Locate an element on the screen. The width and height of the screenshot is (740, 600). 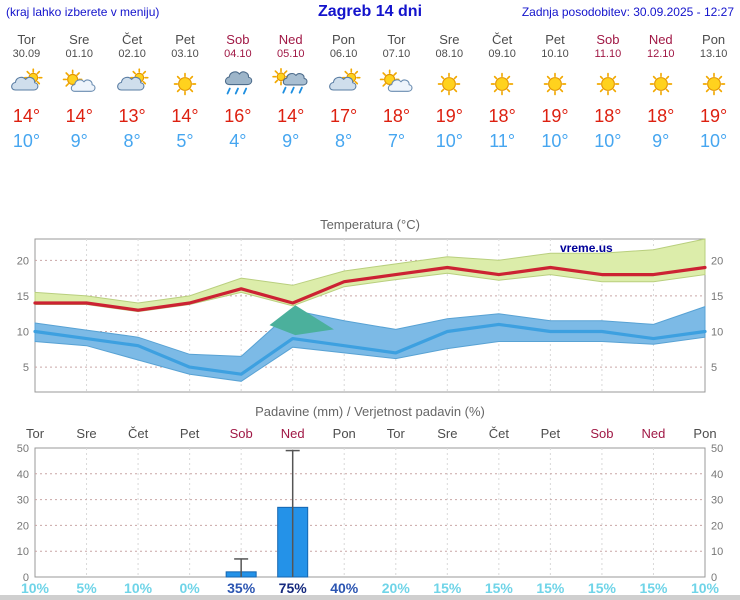
precip-ytick-left: 10 is located at coordinates (23, 552).